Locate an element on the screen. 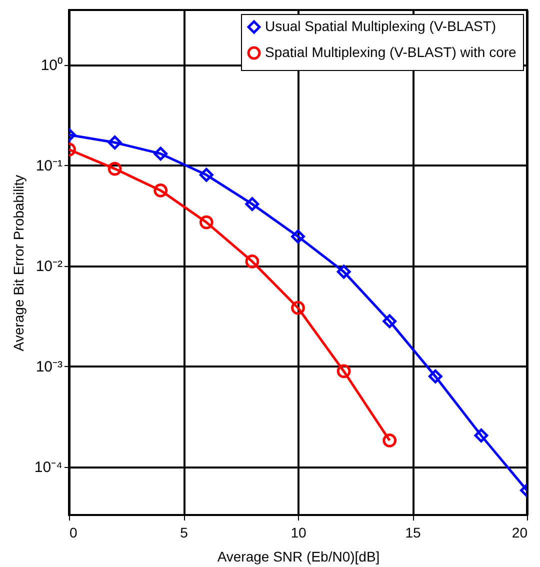  y-tick-label: 10⁻⁴ is located at coordinates (48, 467).